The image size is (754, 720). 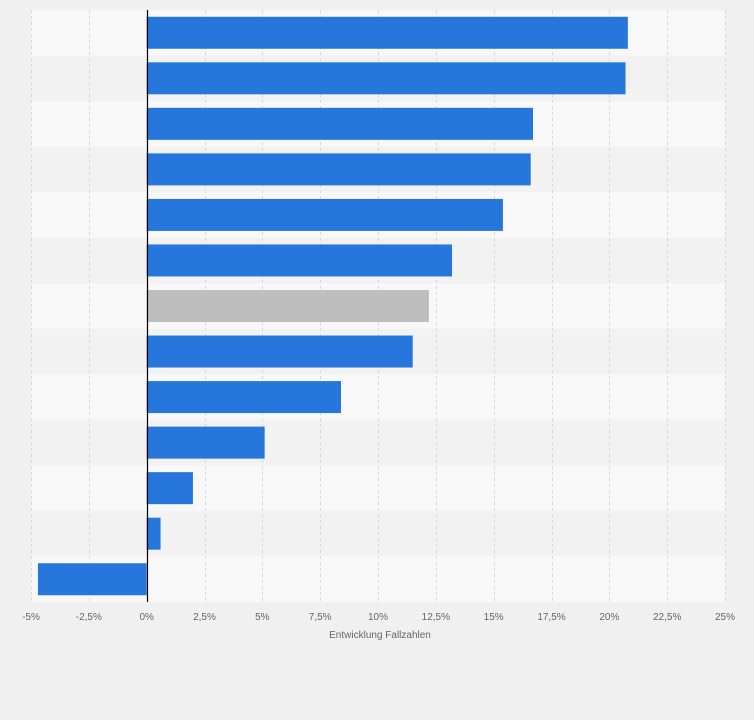 I want to click on x-tick-label: 2,5%, so click(x=204, y=617).